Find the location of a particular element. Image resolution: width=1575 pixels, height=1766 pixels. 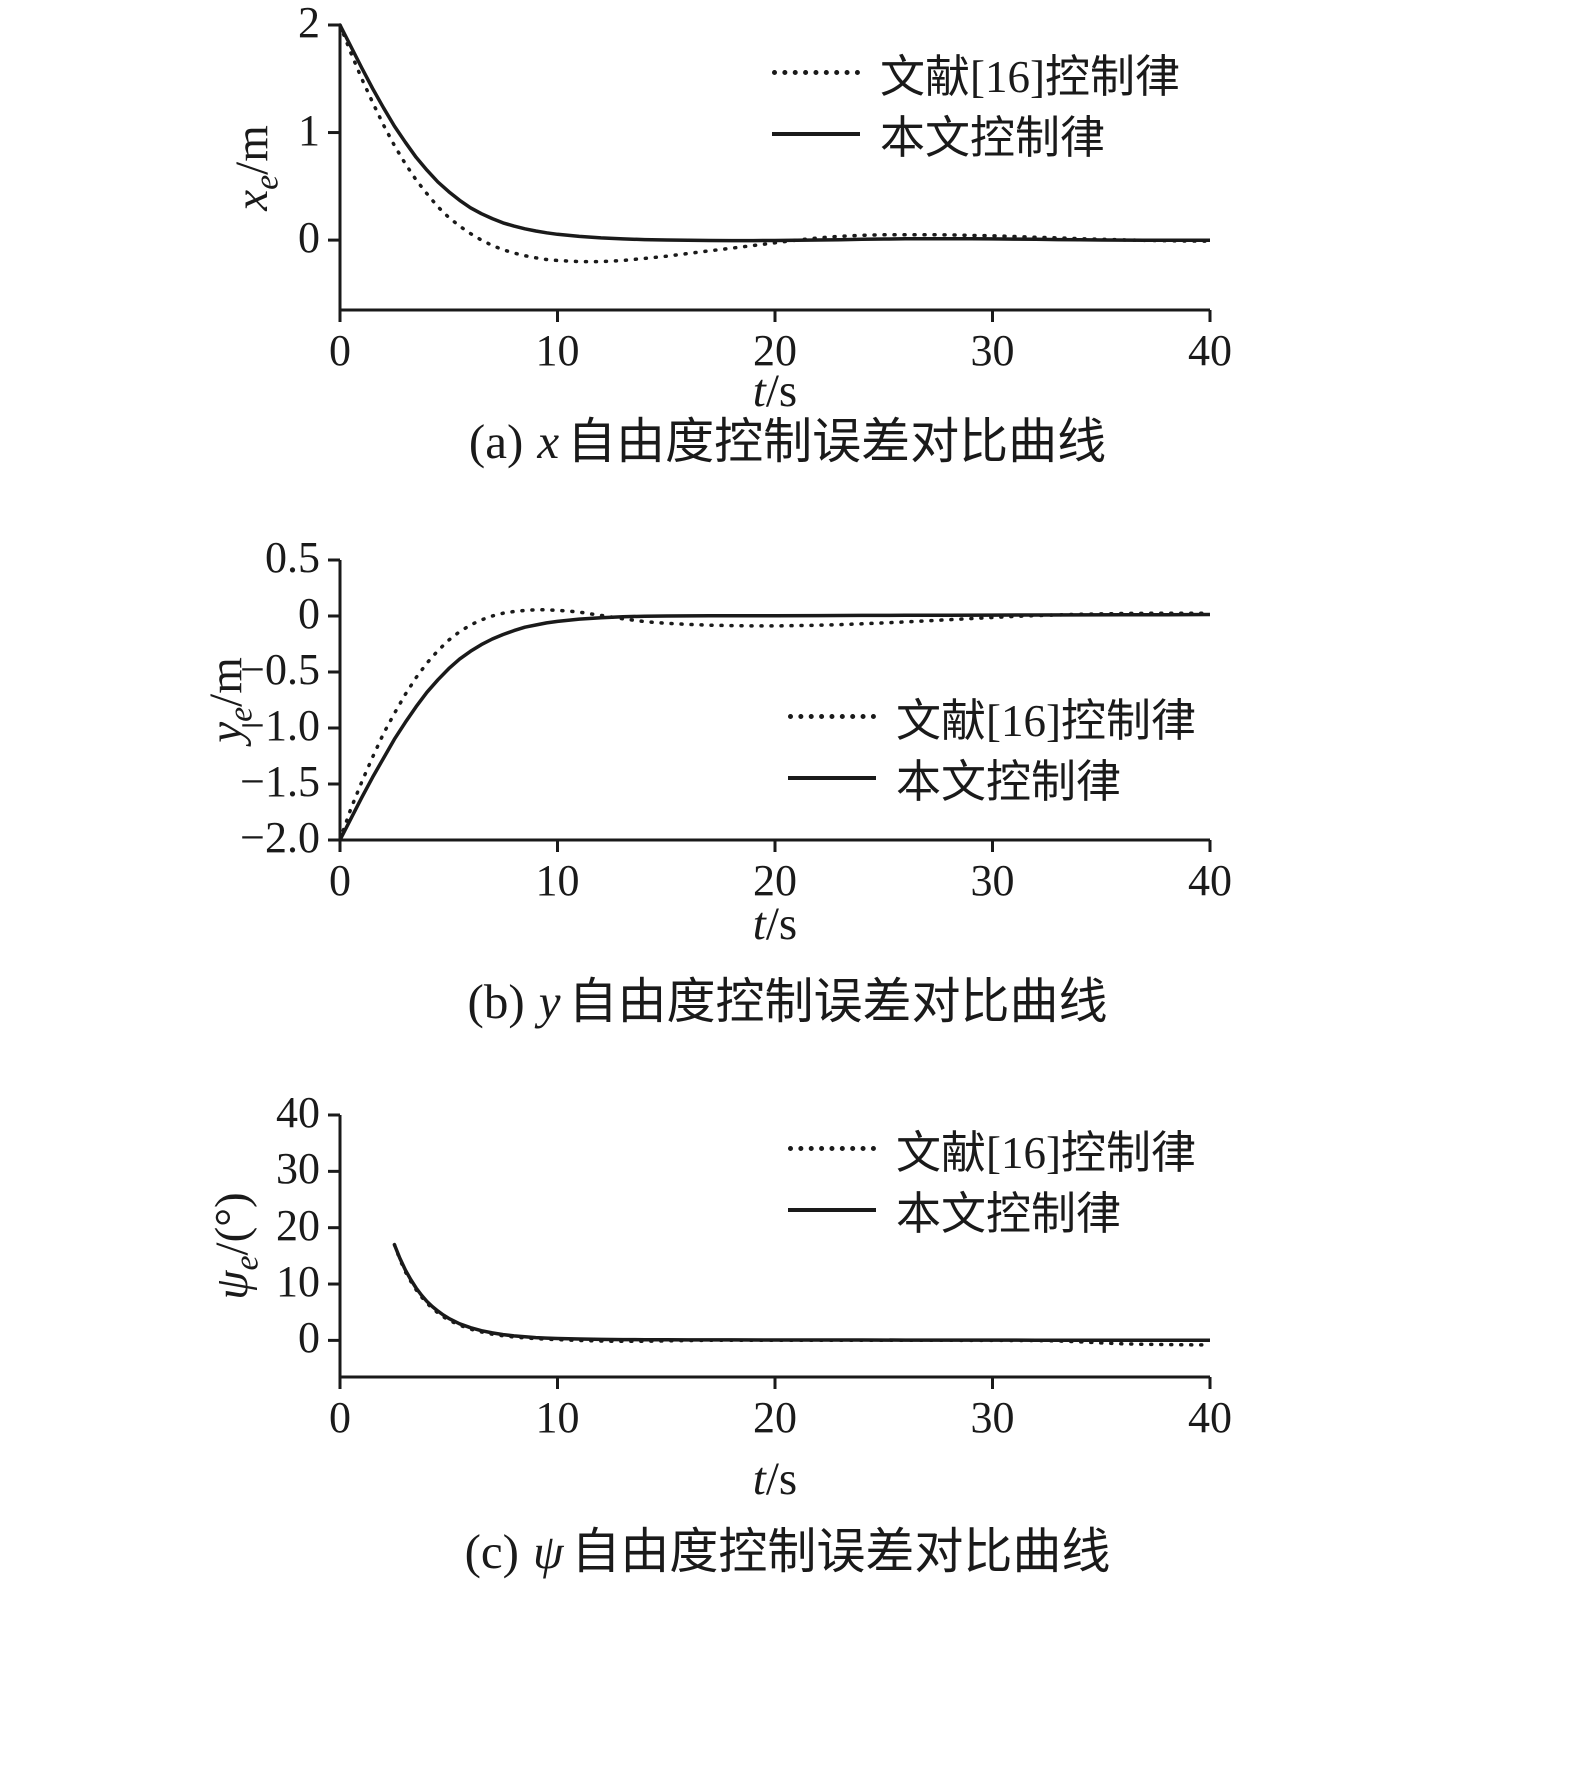

tick-label: −1.0 is located at coordinates (280, 725).